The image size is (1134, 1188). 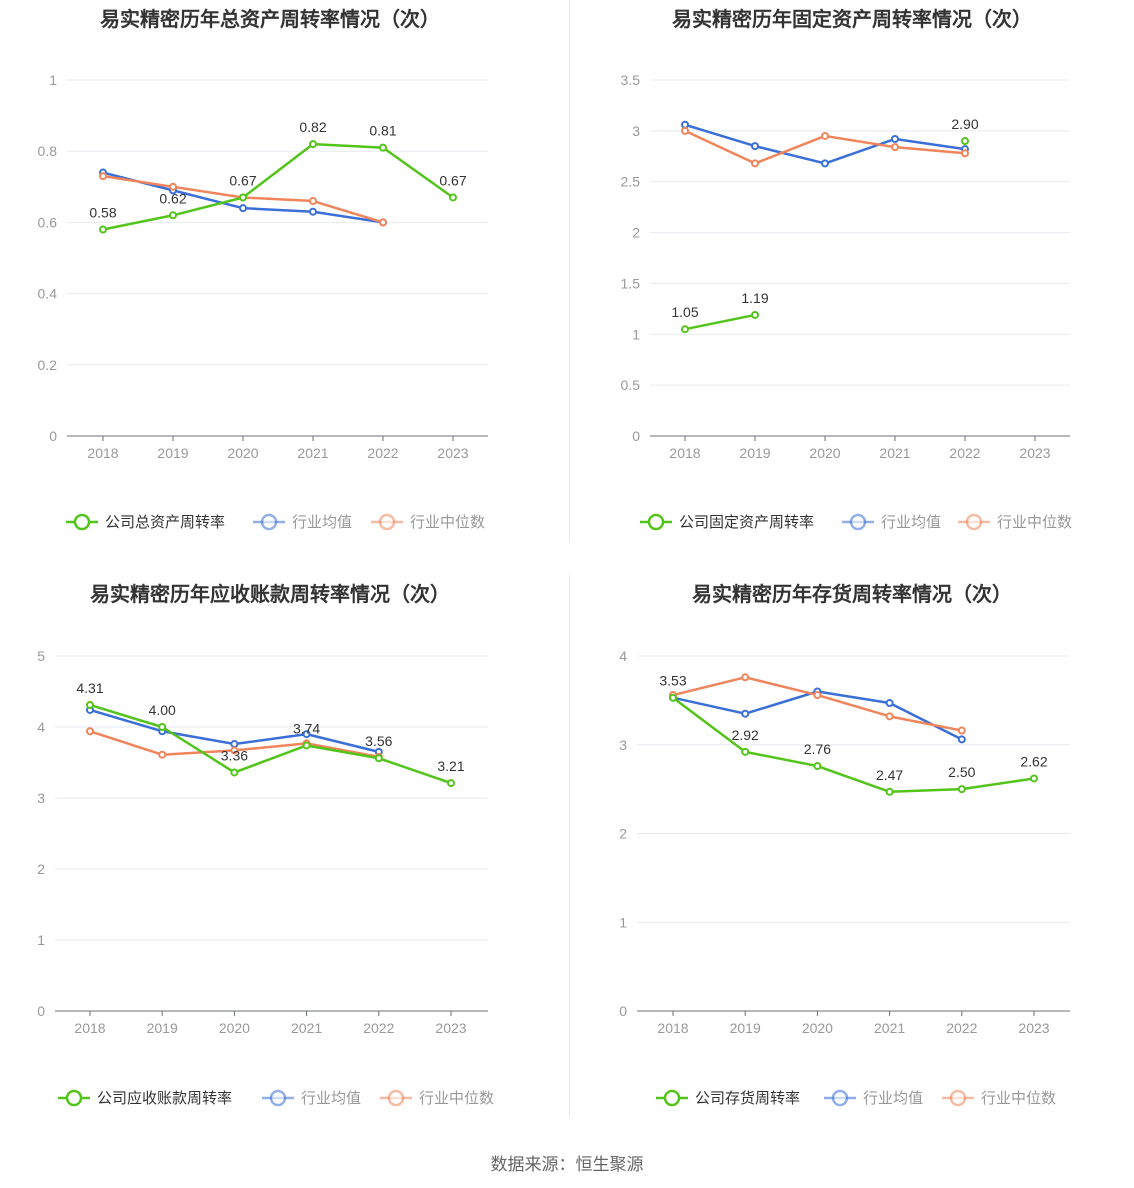 What do you see at coordinates (745, 735) in the screenshot?
I see `data-label: 2.92` at bounding box center [745, 735].